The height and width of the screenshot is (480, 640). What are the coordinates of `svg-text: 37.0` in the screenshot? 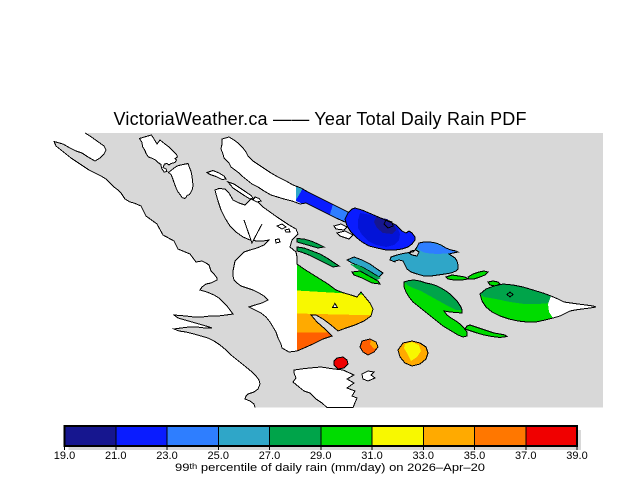 It's located at (525, 456).